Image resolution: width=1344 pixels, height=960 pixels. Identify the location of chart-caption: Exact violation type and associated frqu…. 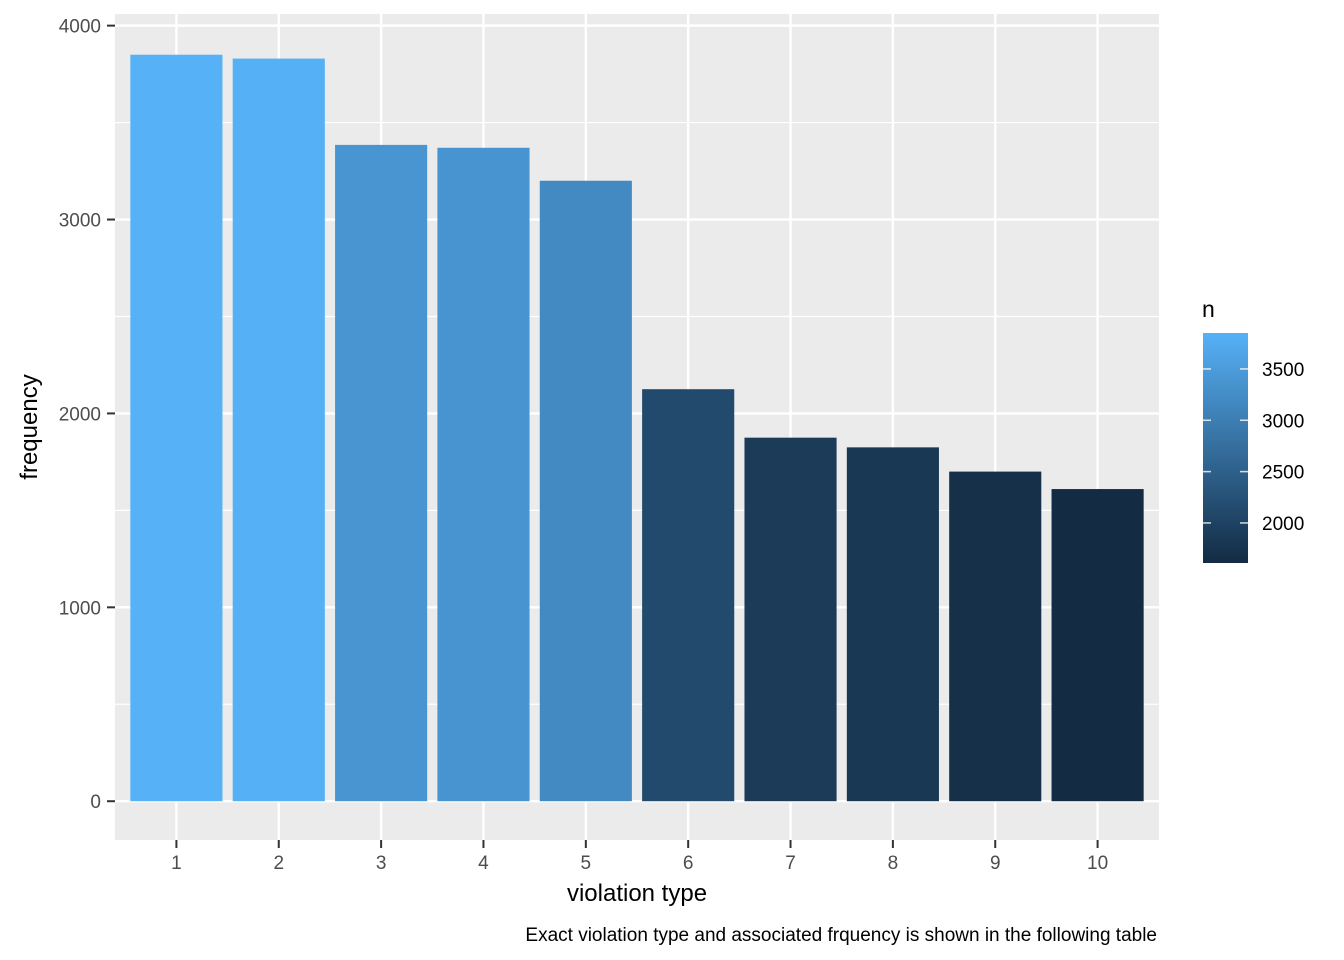
(841, 935).